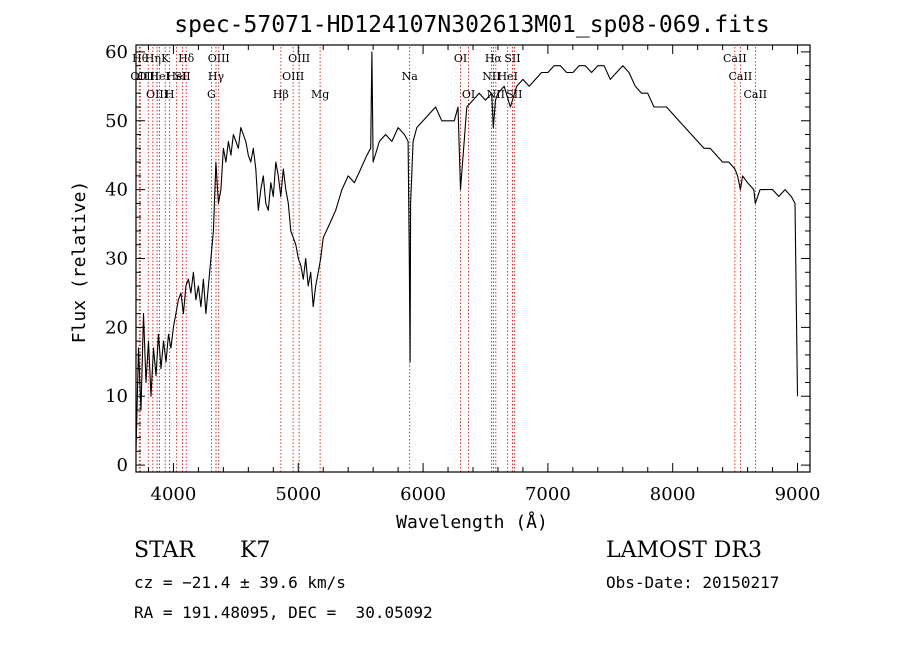 This screenshot has width=900, height=649. What do you see at coordinates (139, 76) in the screenshot?
I see `line-label: OII` at bounding box center [139, 76].